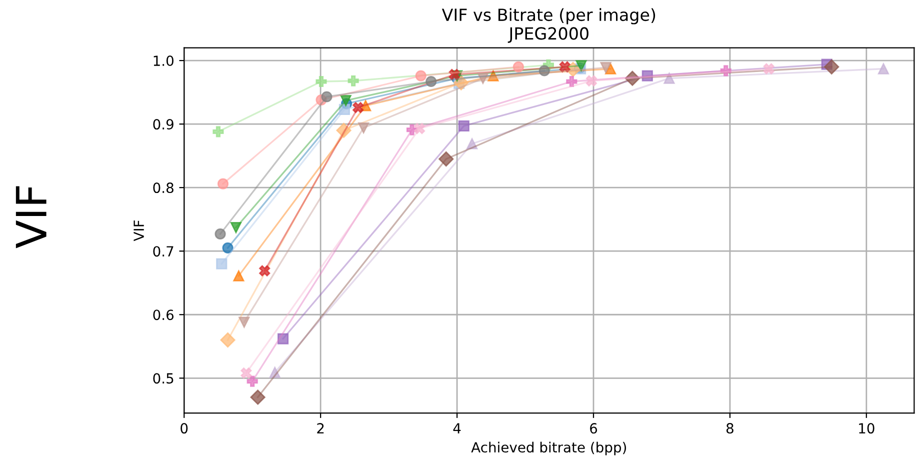  Describe the element at coordinates (139, 231) in the screenshot. I see `y-axis-title: VIF` at that location.